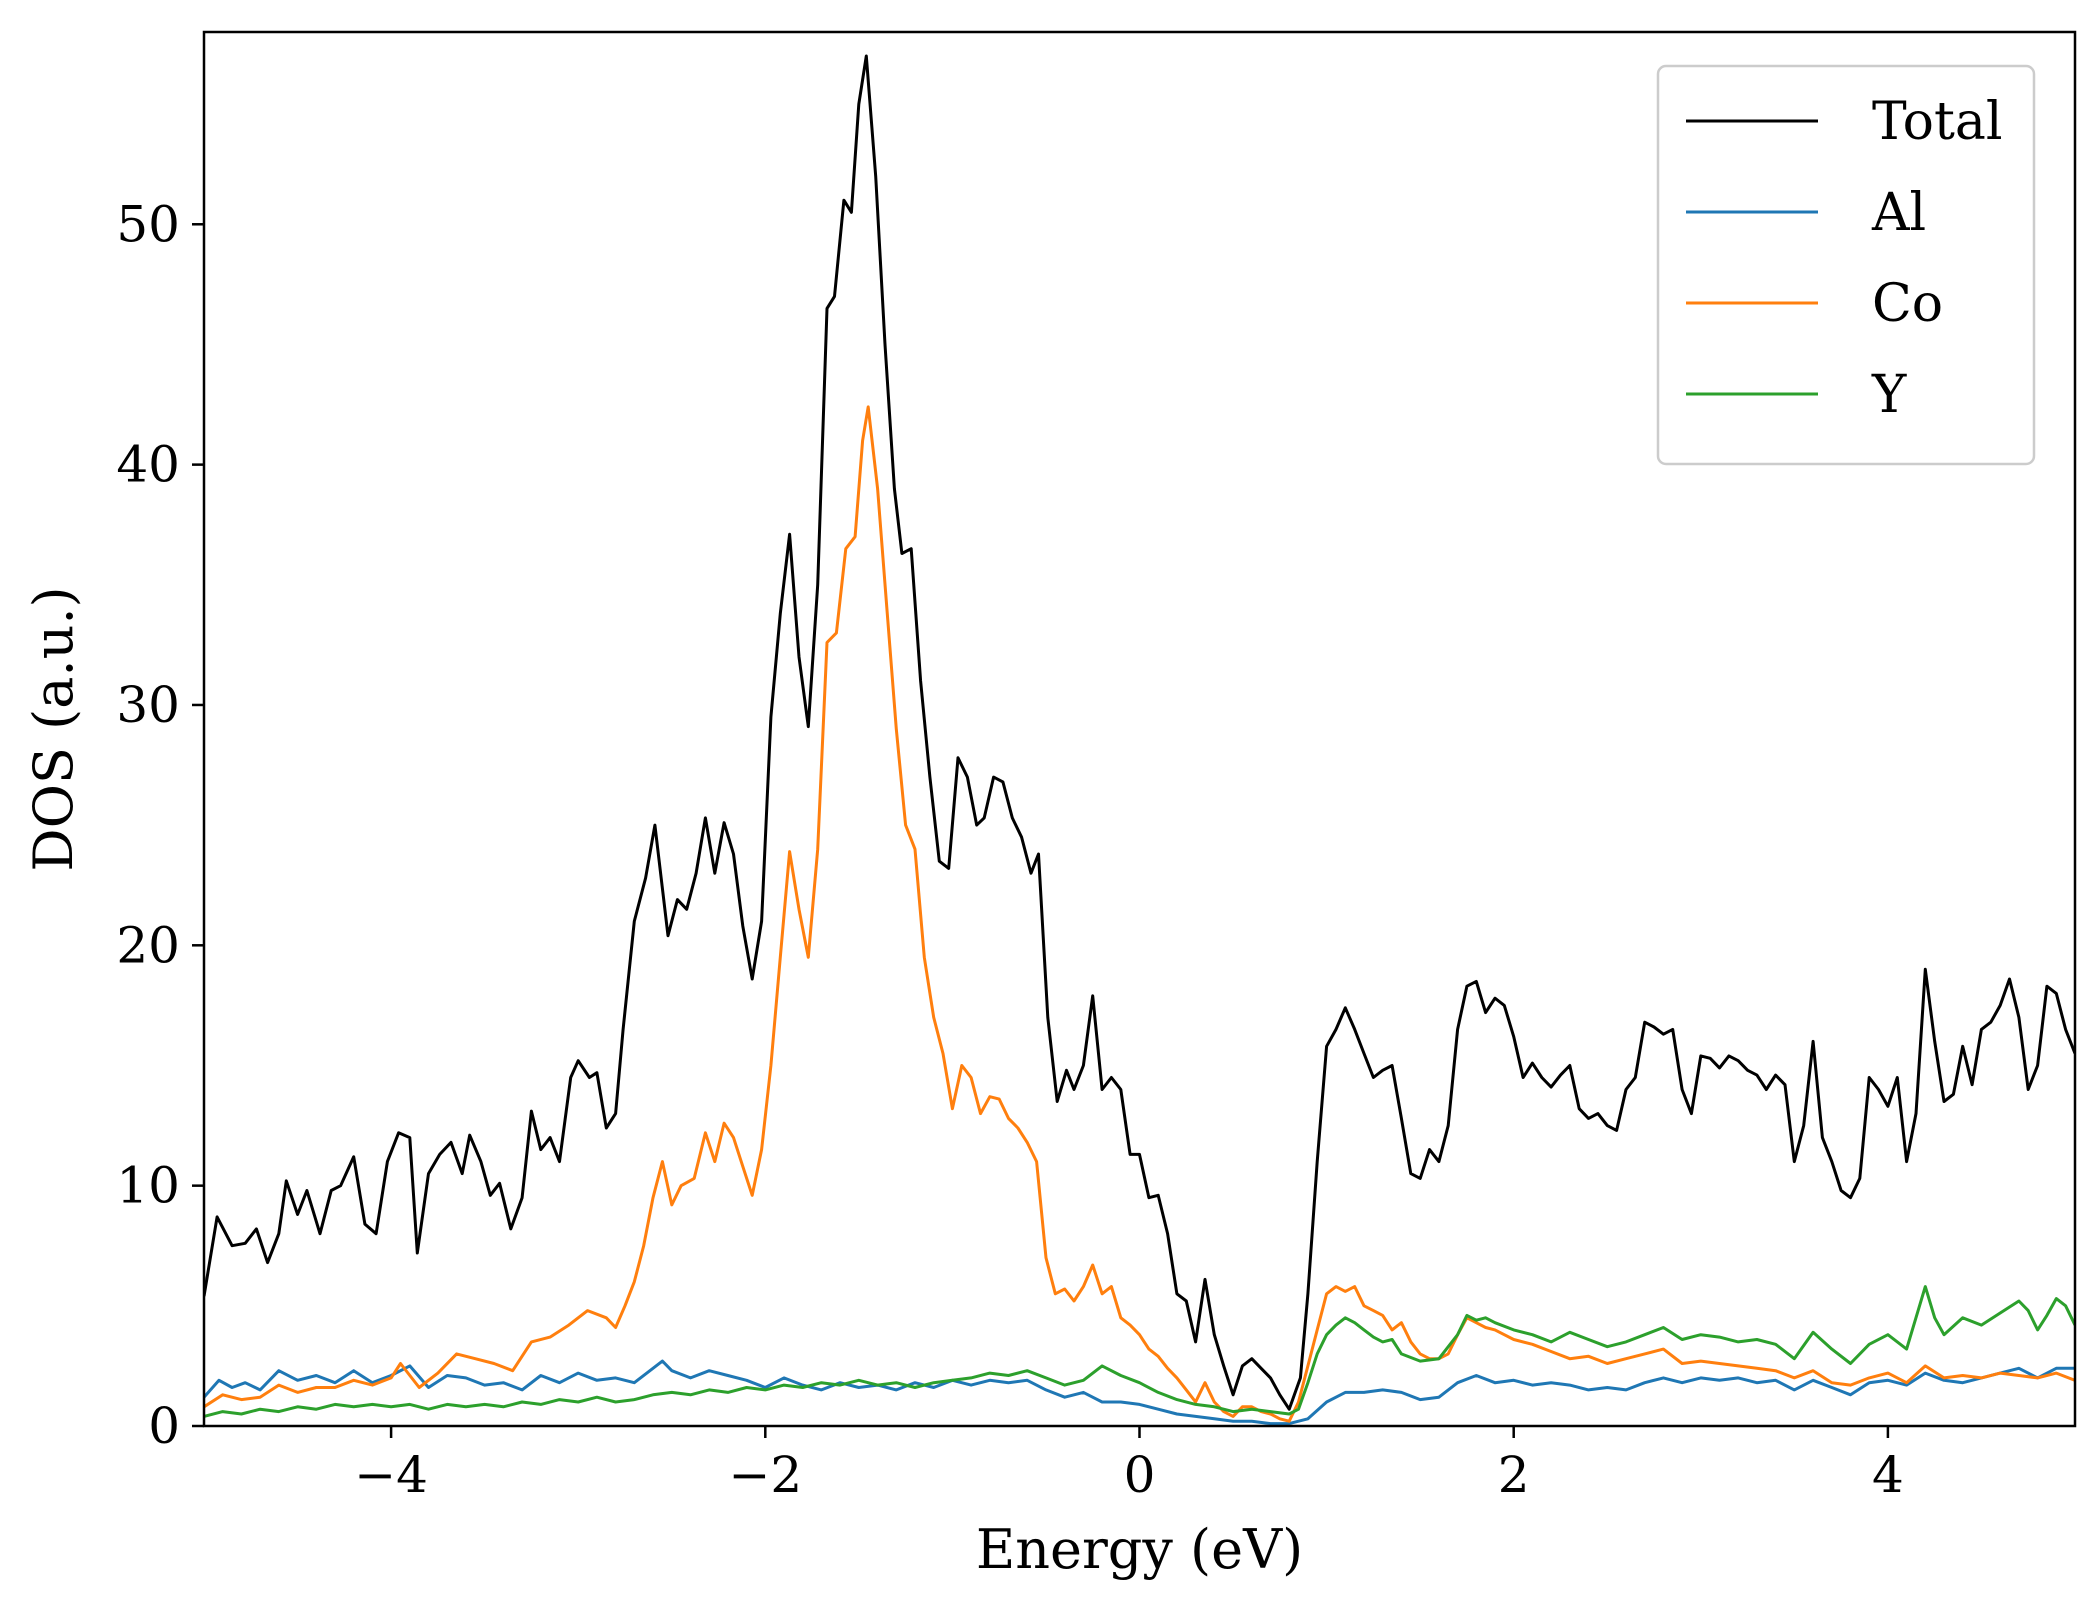 Image resolution: width=2097 pixels, height=1617 pixels. Describe the element at coordinates (1889, 395) in the screenshot. I see `legend-label-y: Y` at that location.